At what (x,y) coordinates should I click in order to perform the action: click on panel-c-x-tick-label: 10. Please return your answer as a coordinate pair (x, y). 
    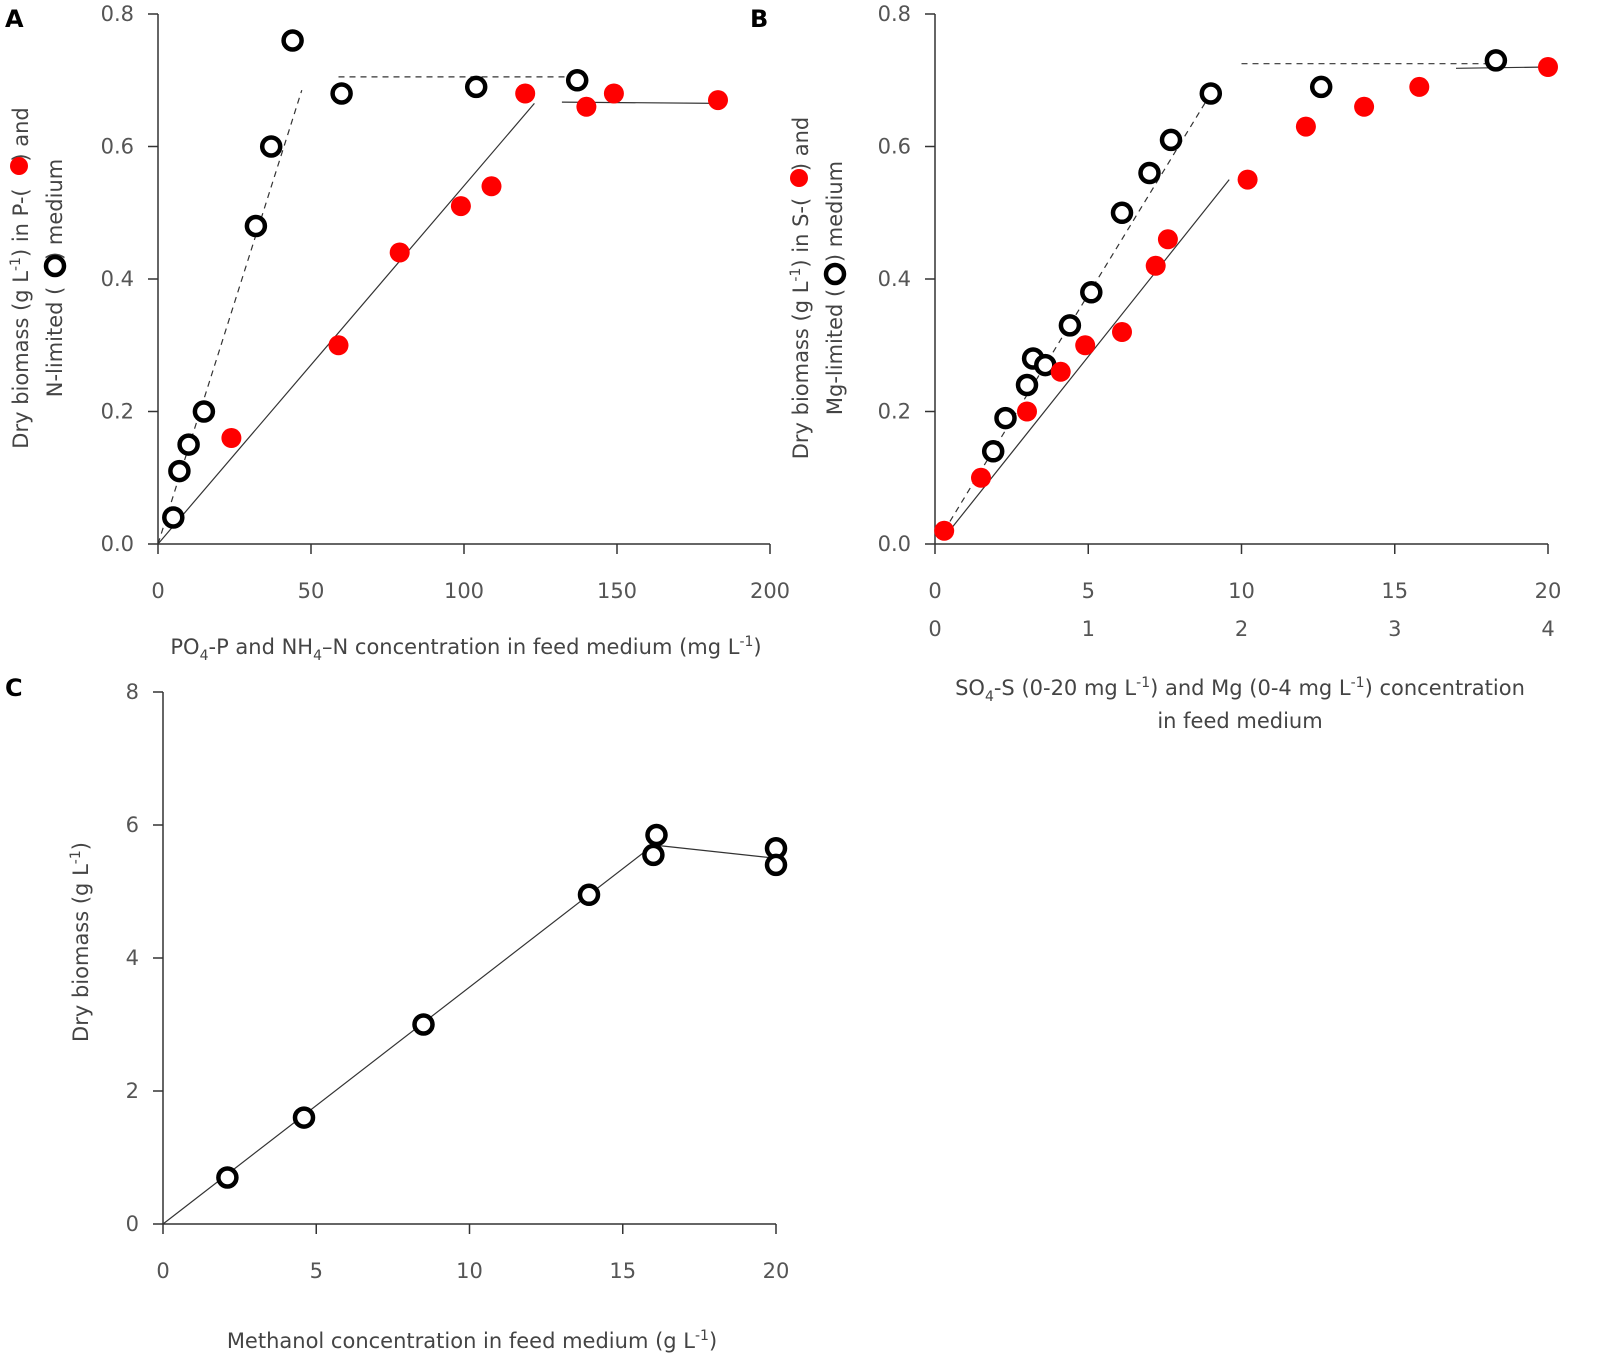
    Looking at the image, I should click on (469, 1271).